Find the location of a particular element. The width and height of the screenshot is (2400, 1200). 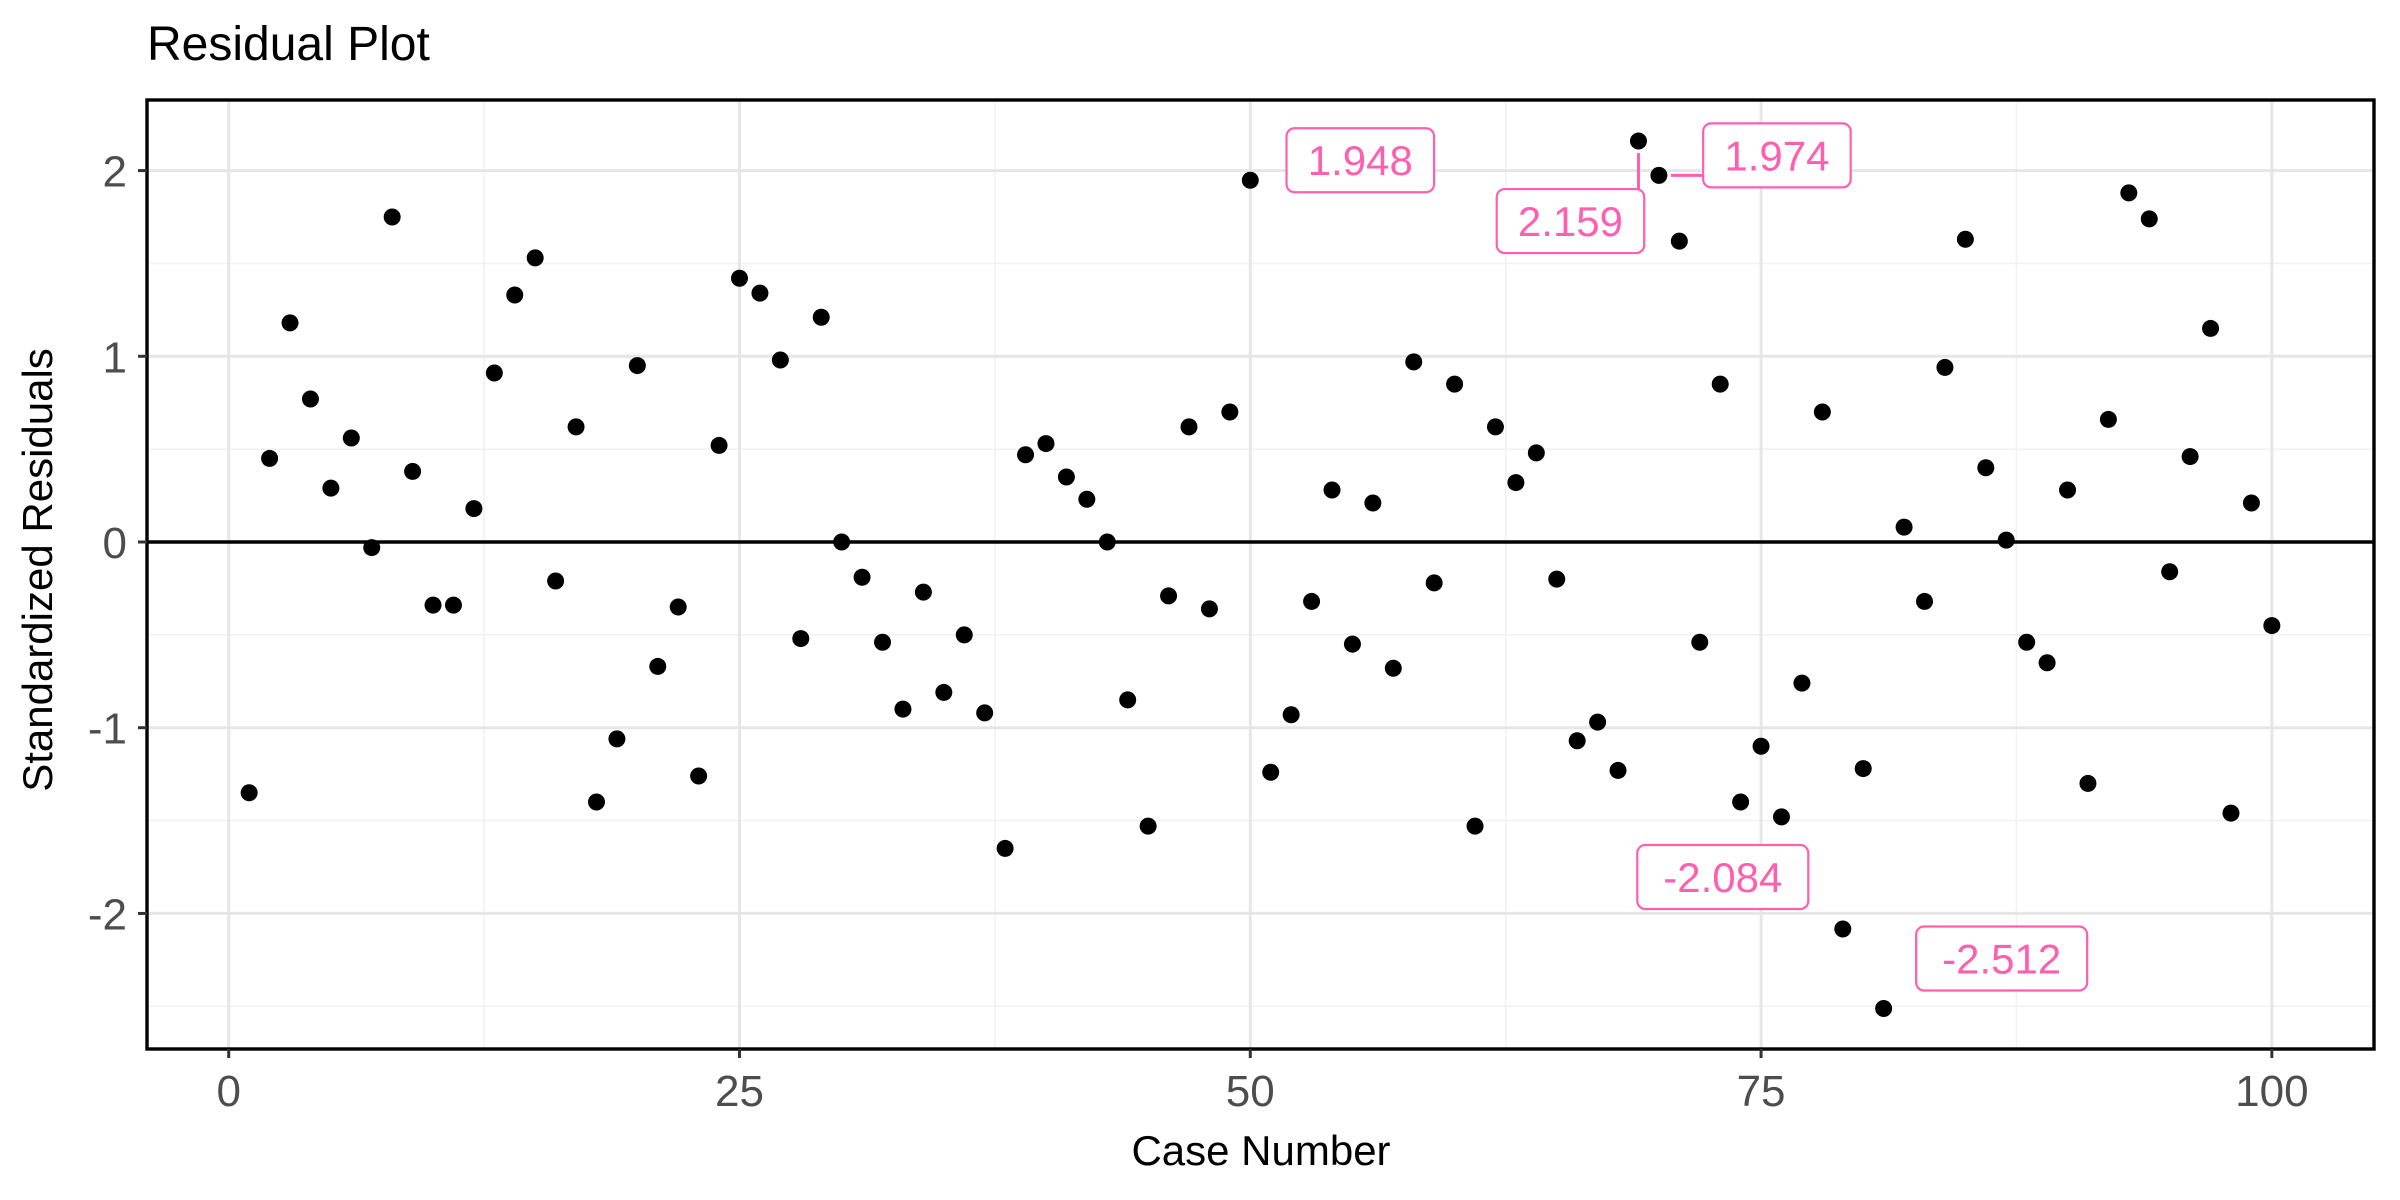

y-tick-label: 2 is located at coordinates (115, 172).